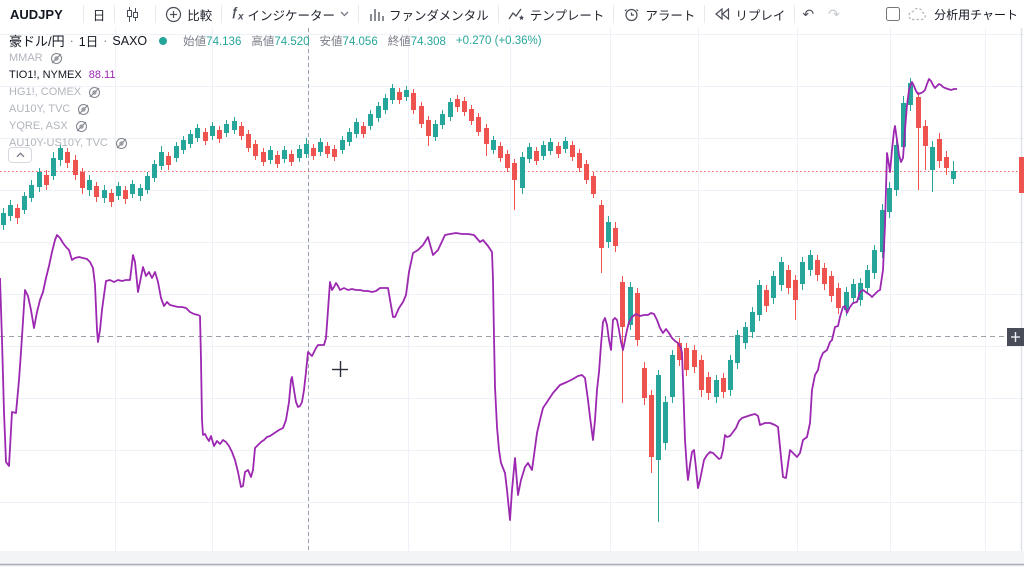  Describe the element at coordinates (512, 559) in the screenshot. I see `time-axis-edge` at that location.